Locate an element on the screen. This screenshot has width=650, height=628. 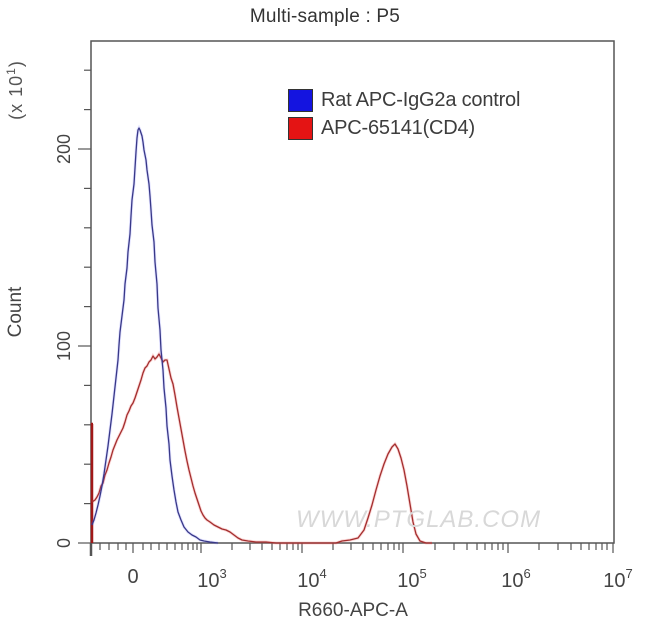
x-tick-label-1e4: 10⁴ is located at coordinates (311, 579).